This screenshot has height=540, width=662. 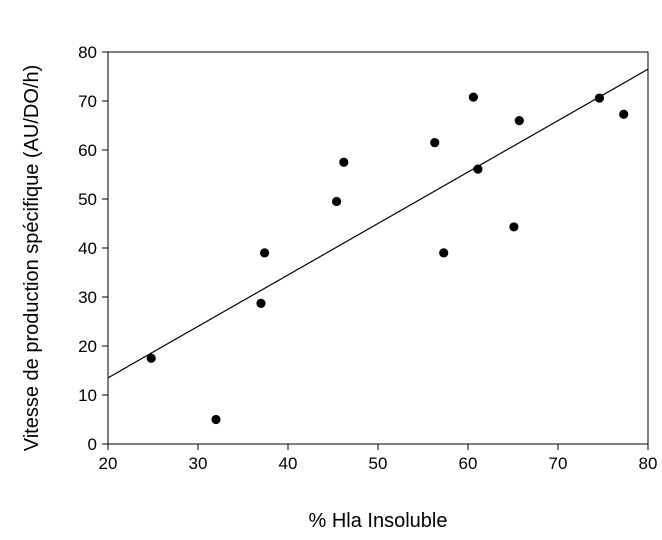 What do you see at coordinates (198, 463) in the screenshot?
I see `x-tick-label: 30` at bounding box center [198, 463].